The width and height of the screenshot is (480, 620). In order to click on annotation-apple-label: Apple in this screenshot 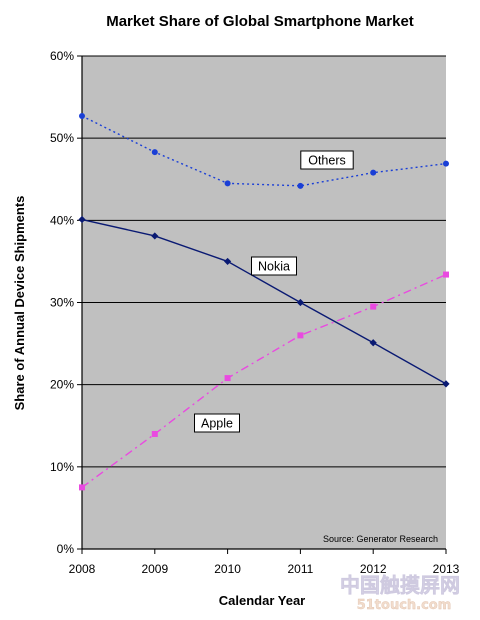, I will do `click(217, 424)`.